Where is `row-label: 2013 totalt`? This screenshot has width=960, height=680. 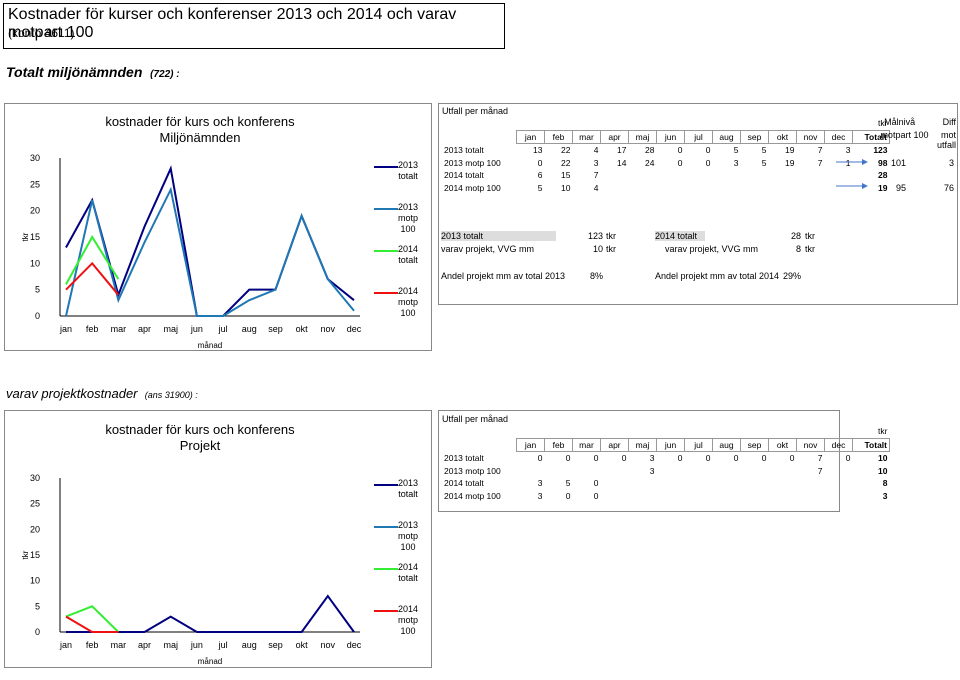 row-label: 2013 totalt is located at coordinates (464, 150).